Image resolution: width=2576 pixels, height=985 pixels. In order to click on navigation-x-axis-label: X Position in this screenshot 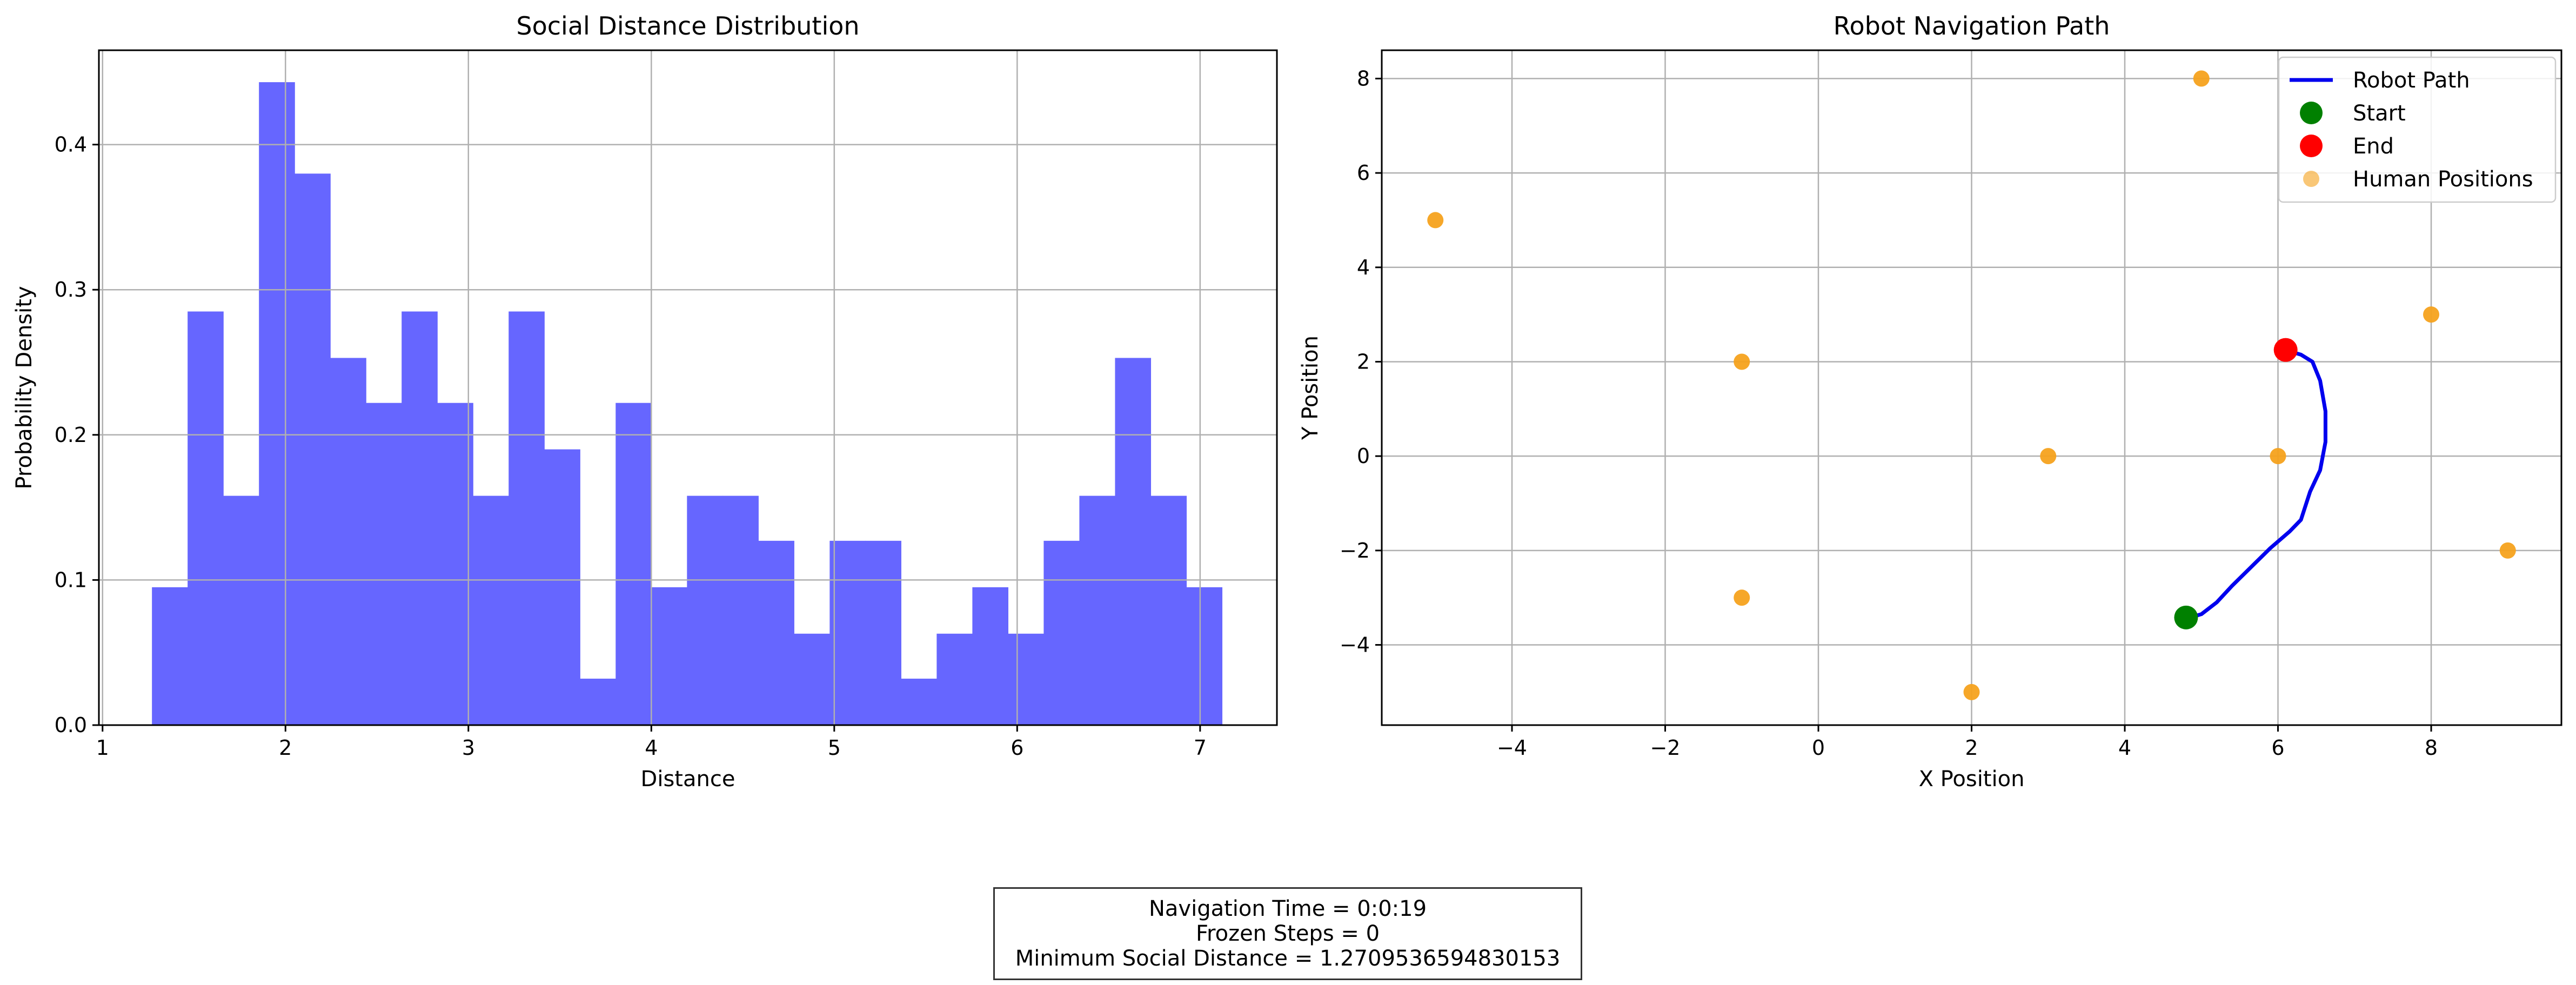, I will do `click(1972, 780)`.